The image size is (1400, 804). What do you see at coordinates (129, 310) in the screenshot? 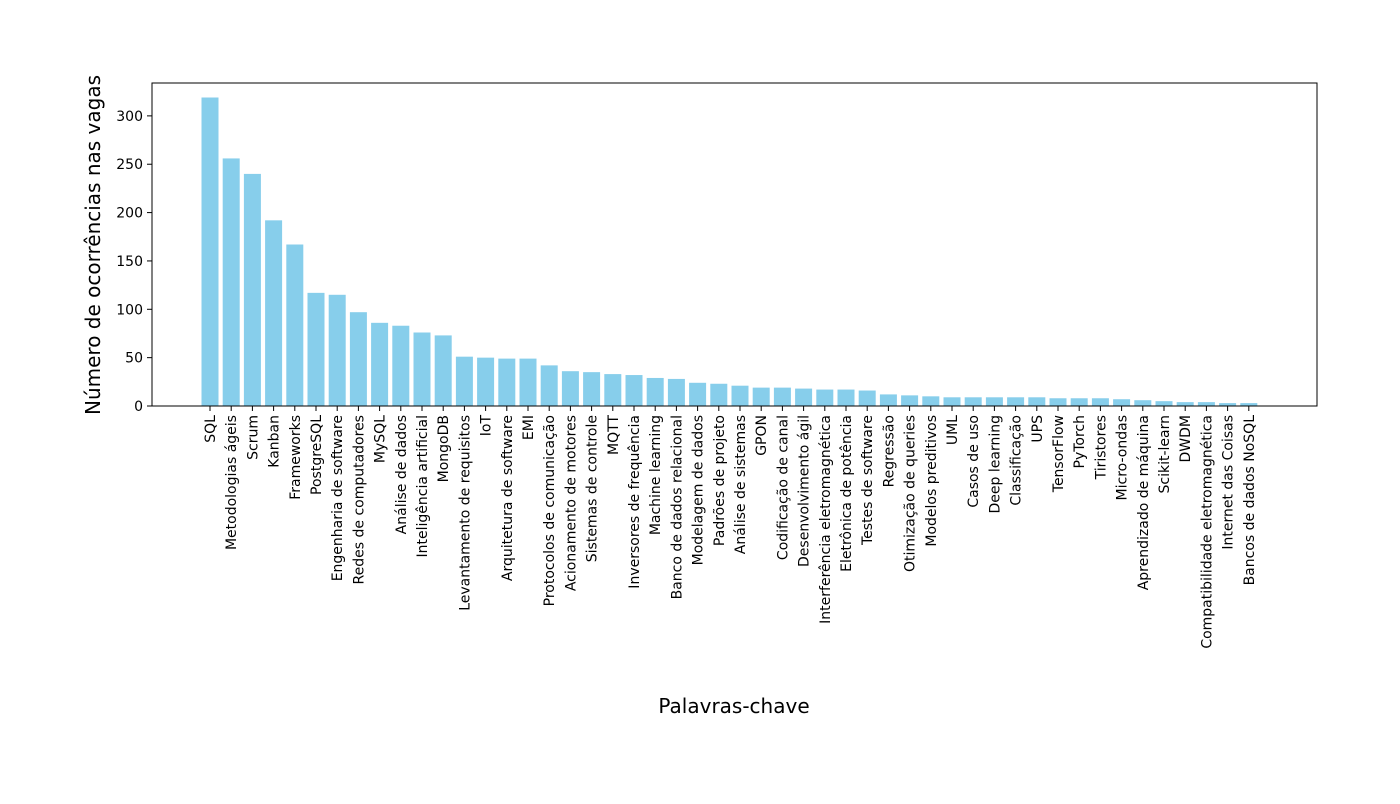
I see `y-tick-label: 100` at bounding box center [129, 310].